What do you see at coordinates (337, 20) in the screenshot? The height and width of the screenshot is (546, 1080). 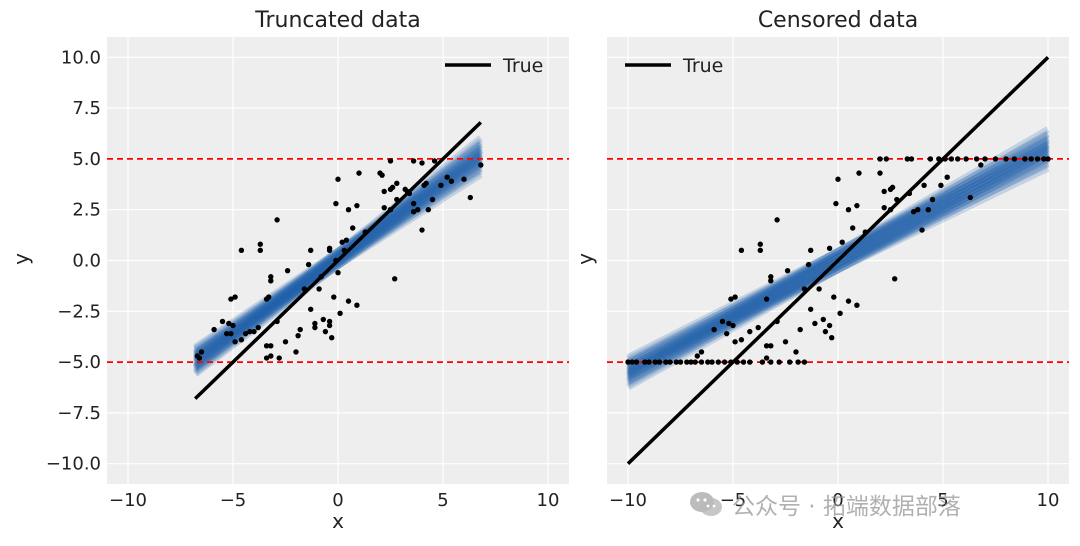 I see `chart-title: Truncated data` at bounding box center [337, 20].